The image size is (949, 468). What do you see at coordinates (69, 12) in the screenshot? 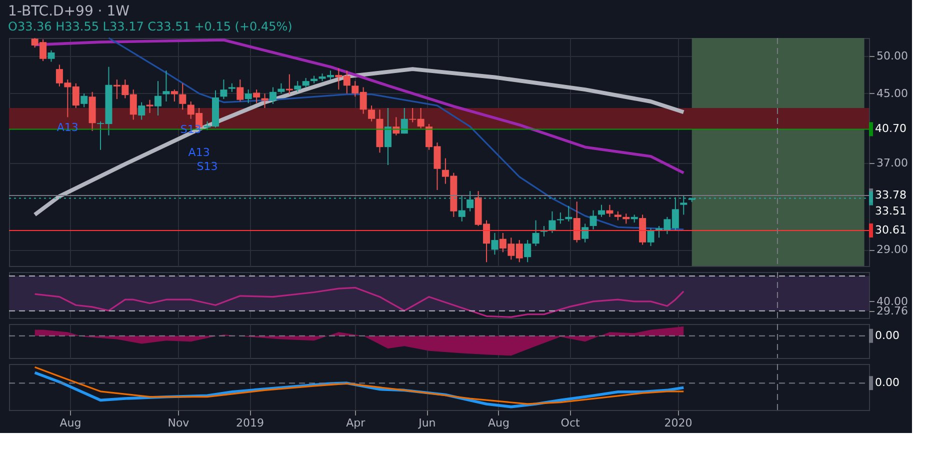
I see `chart-title: 1-BTC.D+99 · 1W` at bounding box center [69, 12].